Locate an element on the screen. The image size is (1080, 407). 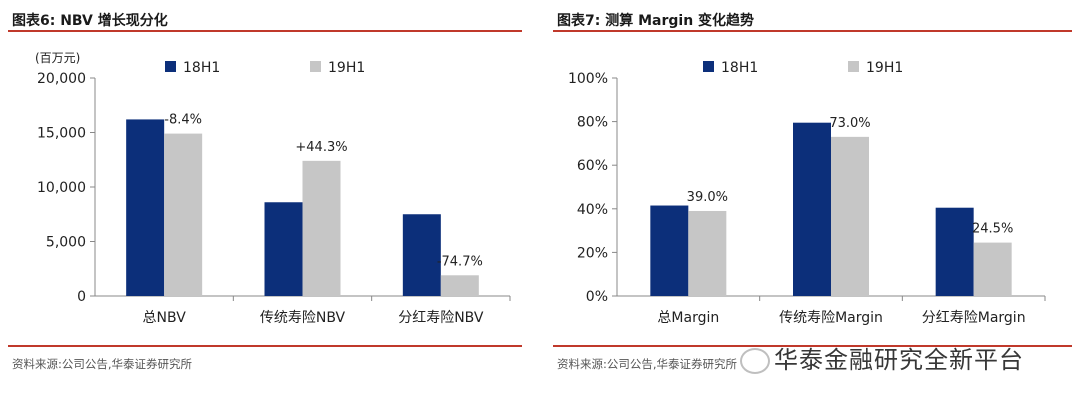
y-tick-label: 80% is located at coordinates (592, 123).